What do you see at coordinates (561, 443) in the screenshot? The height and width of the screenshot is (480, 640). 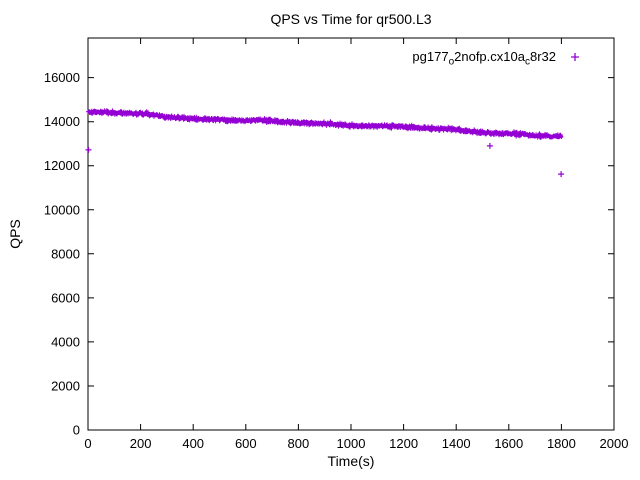 I see `x-tick-label: 1800` at bounding box center [561, 443].